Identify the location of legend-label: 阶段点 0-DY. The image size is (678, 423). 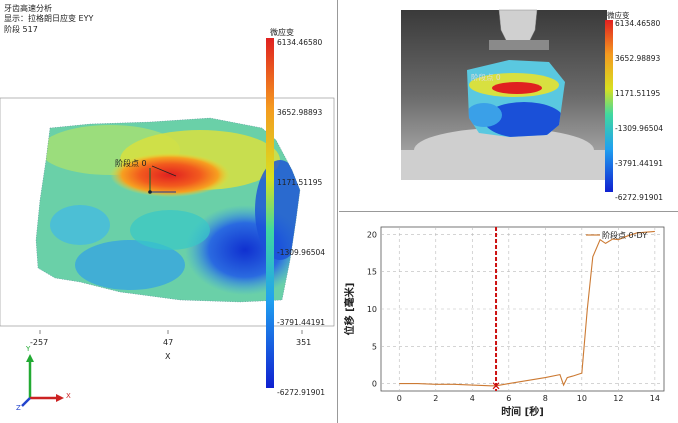
(624, 235).